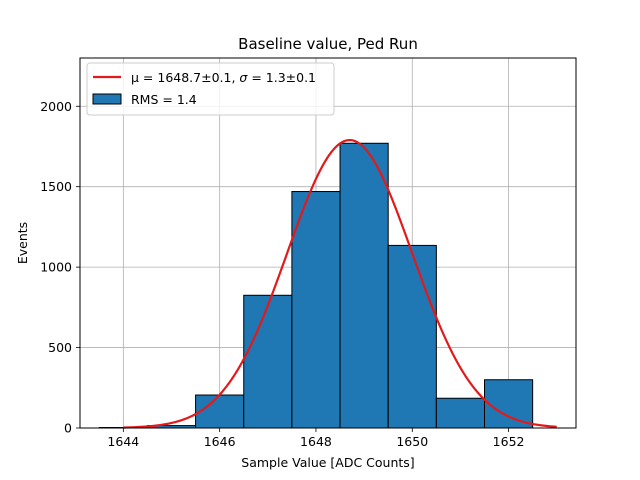 Image resolution: width=640 pixels, height=480 pixels. Describe the element at coordinates (412, 441) in the screenshot. I see `x-tick-label: 1650` at that location.